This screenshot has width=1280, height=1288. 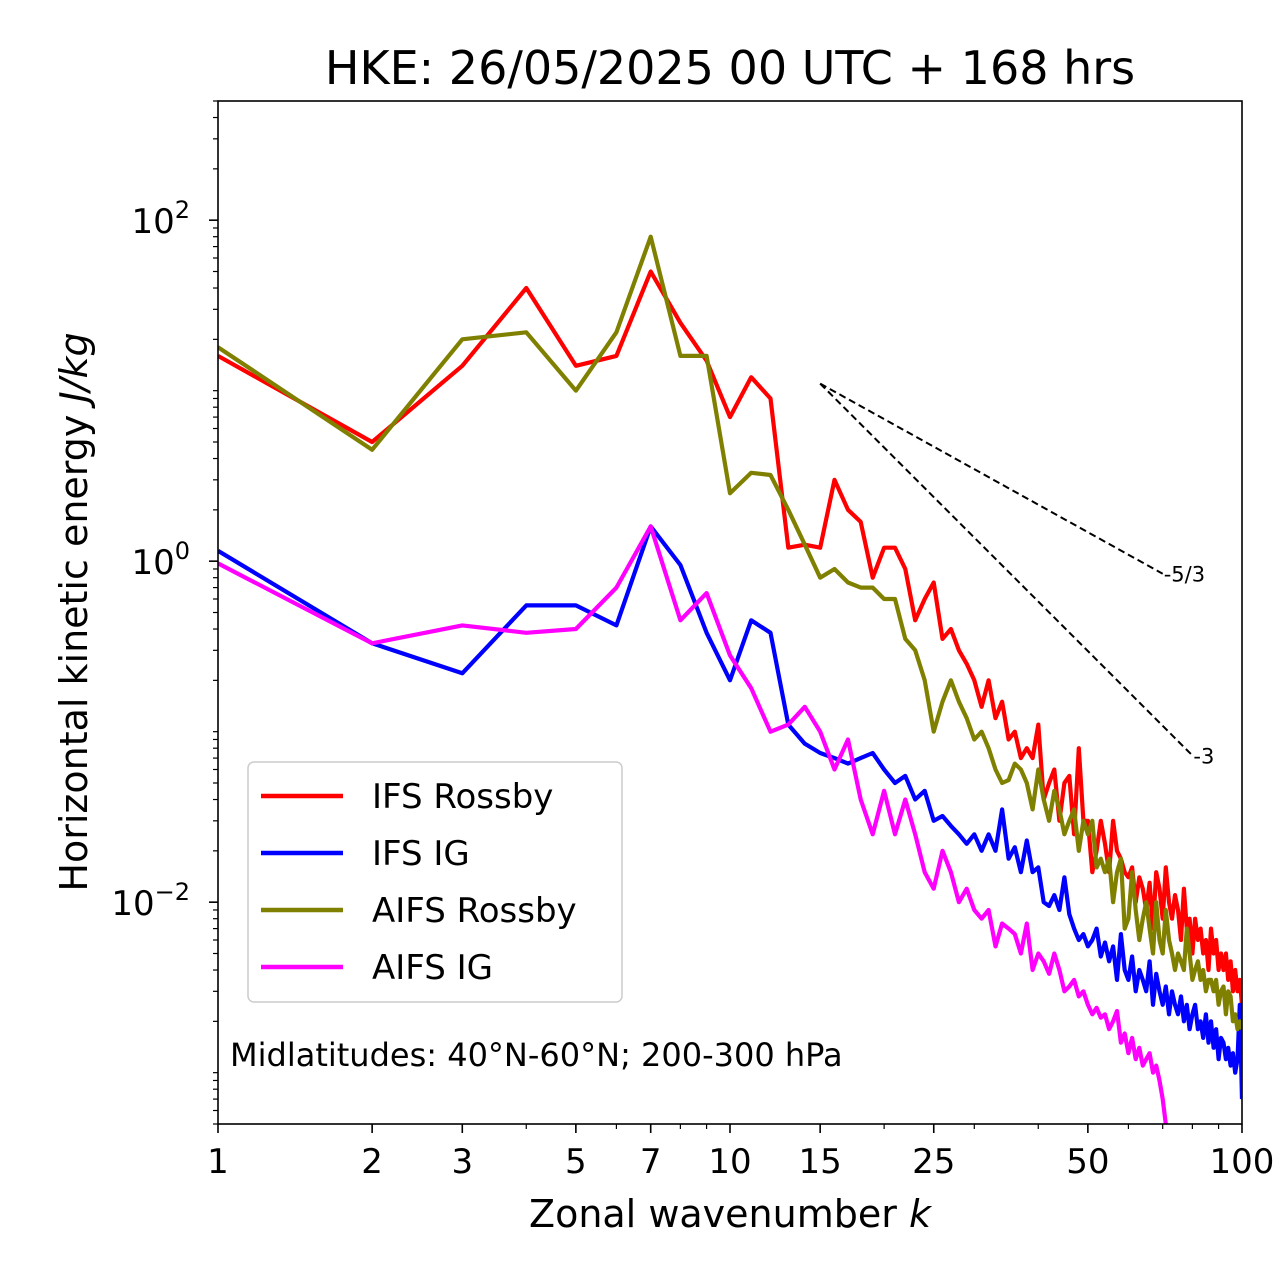 I want to click on slope-label-0: -5/3, so click(x=1184, y=575).